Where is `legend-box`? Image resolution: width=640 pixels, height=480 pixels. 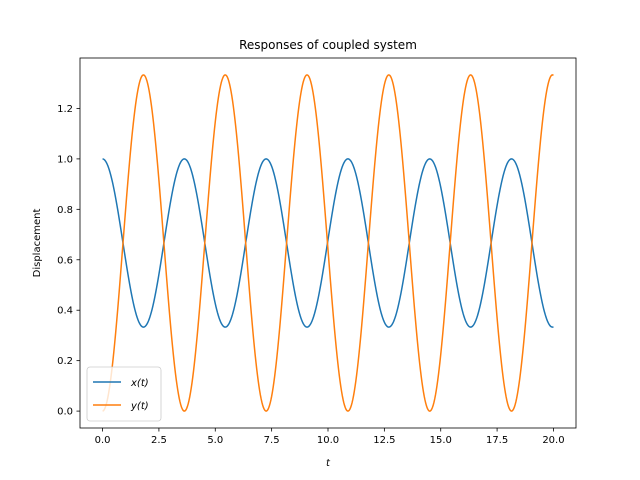
legend-box is located at coordinates (124, 394).